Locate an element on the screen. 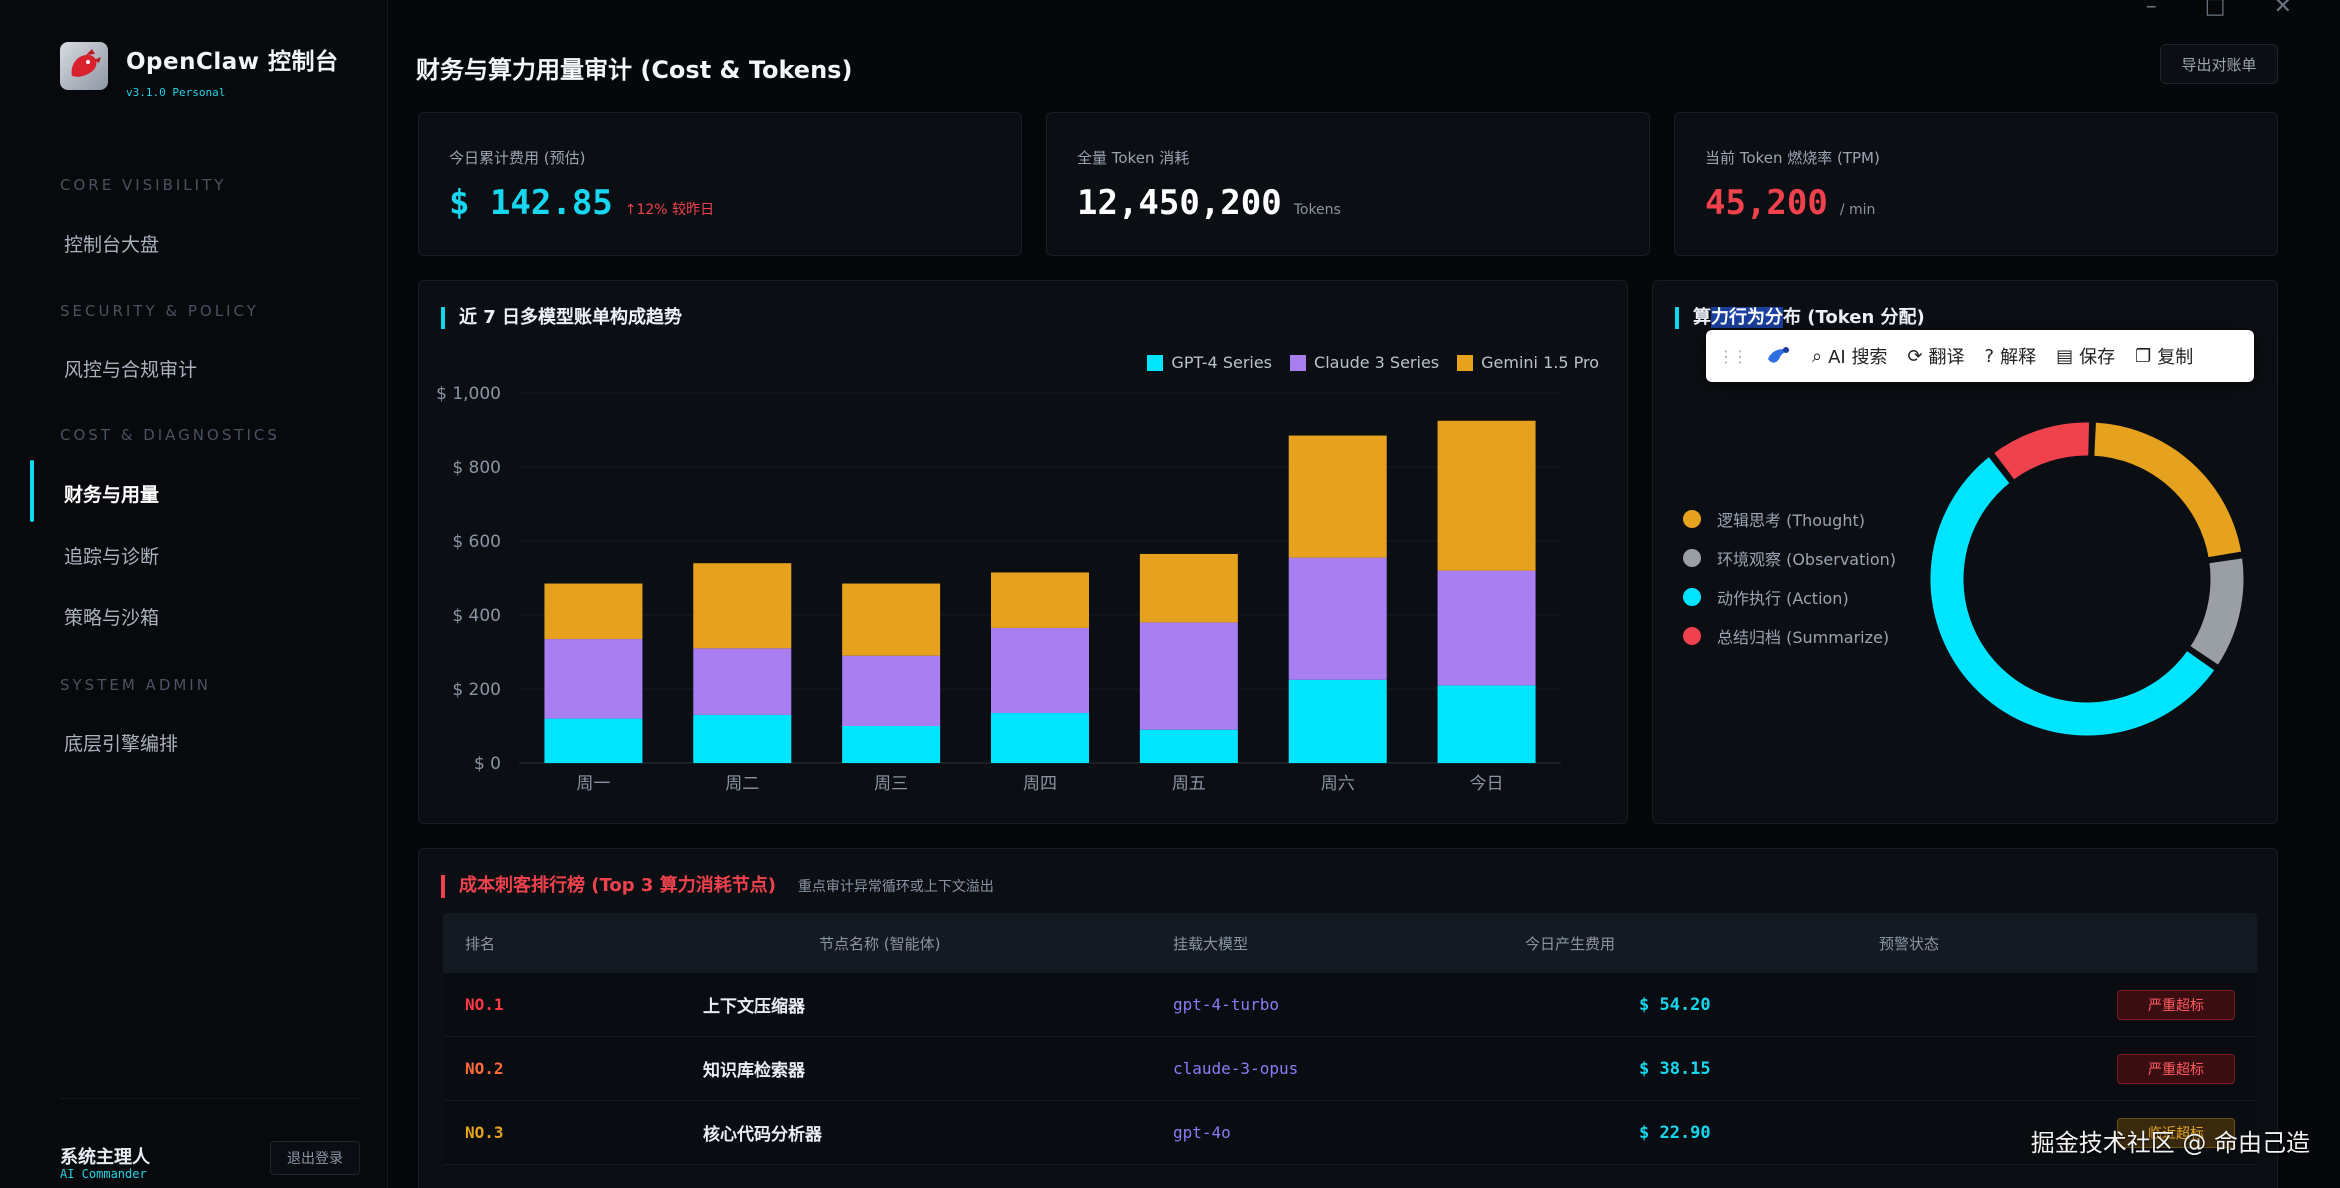 This screenshot has width=2340, height=1188. app-name: OpenClaw 控制台 is located at coordinates (232, 62).